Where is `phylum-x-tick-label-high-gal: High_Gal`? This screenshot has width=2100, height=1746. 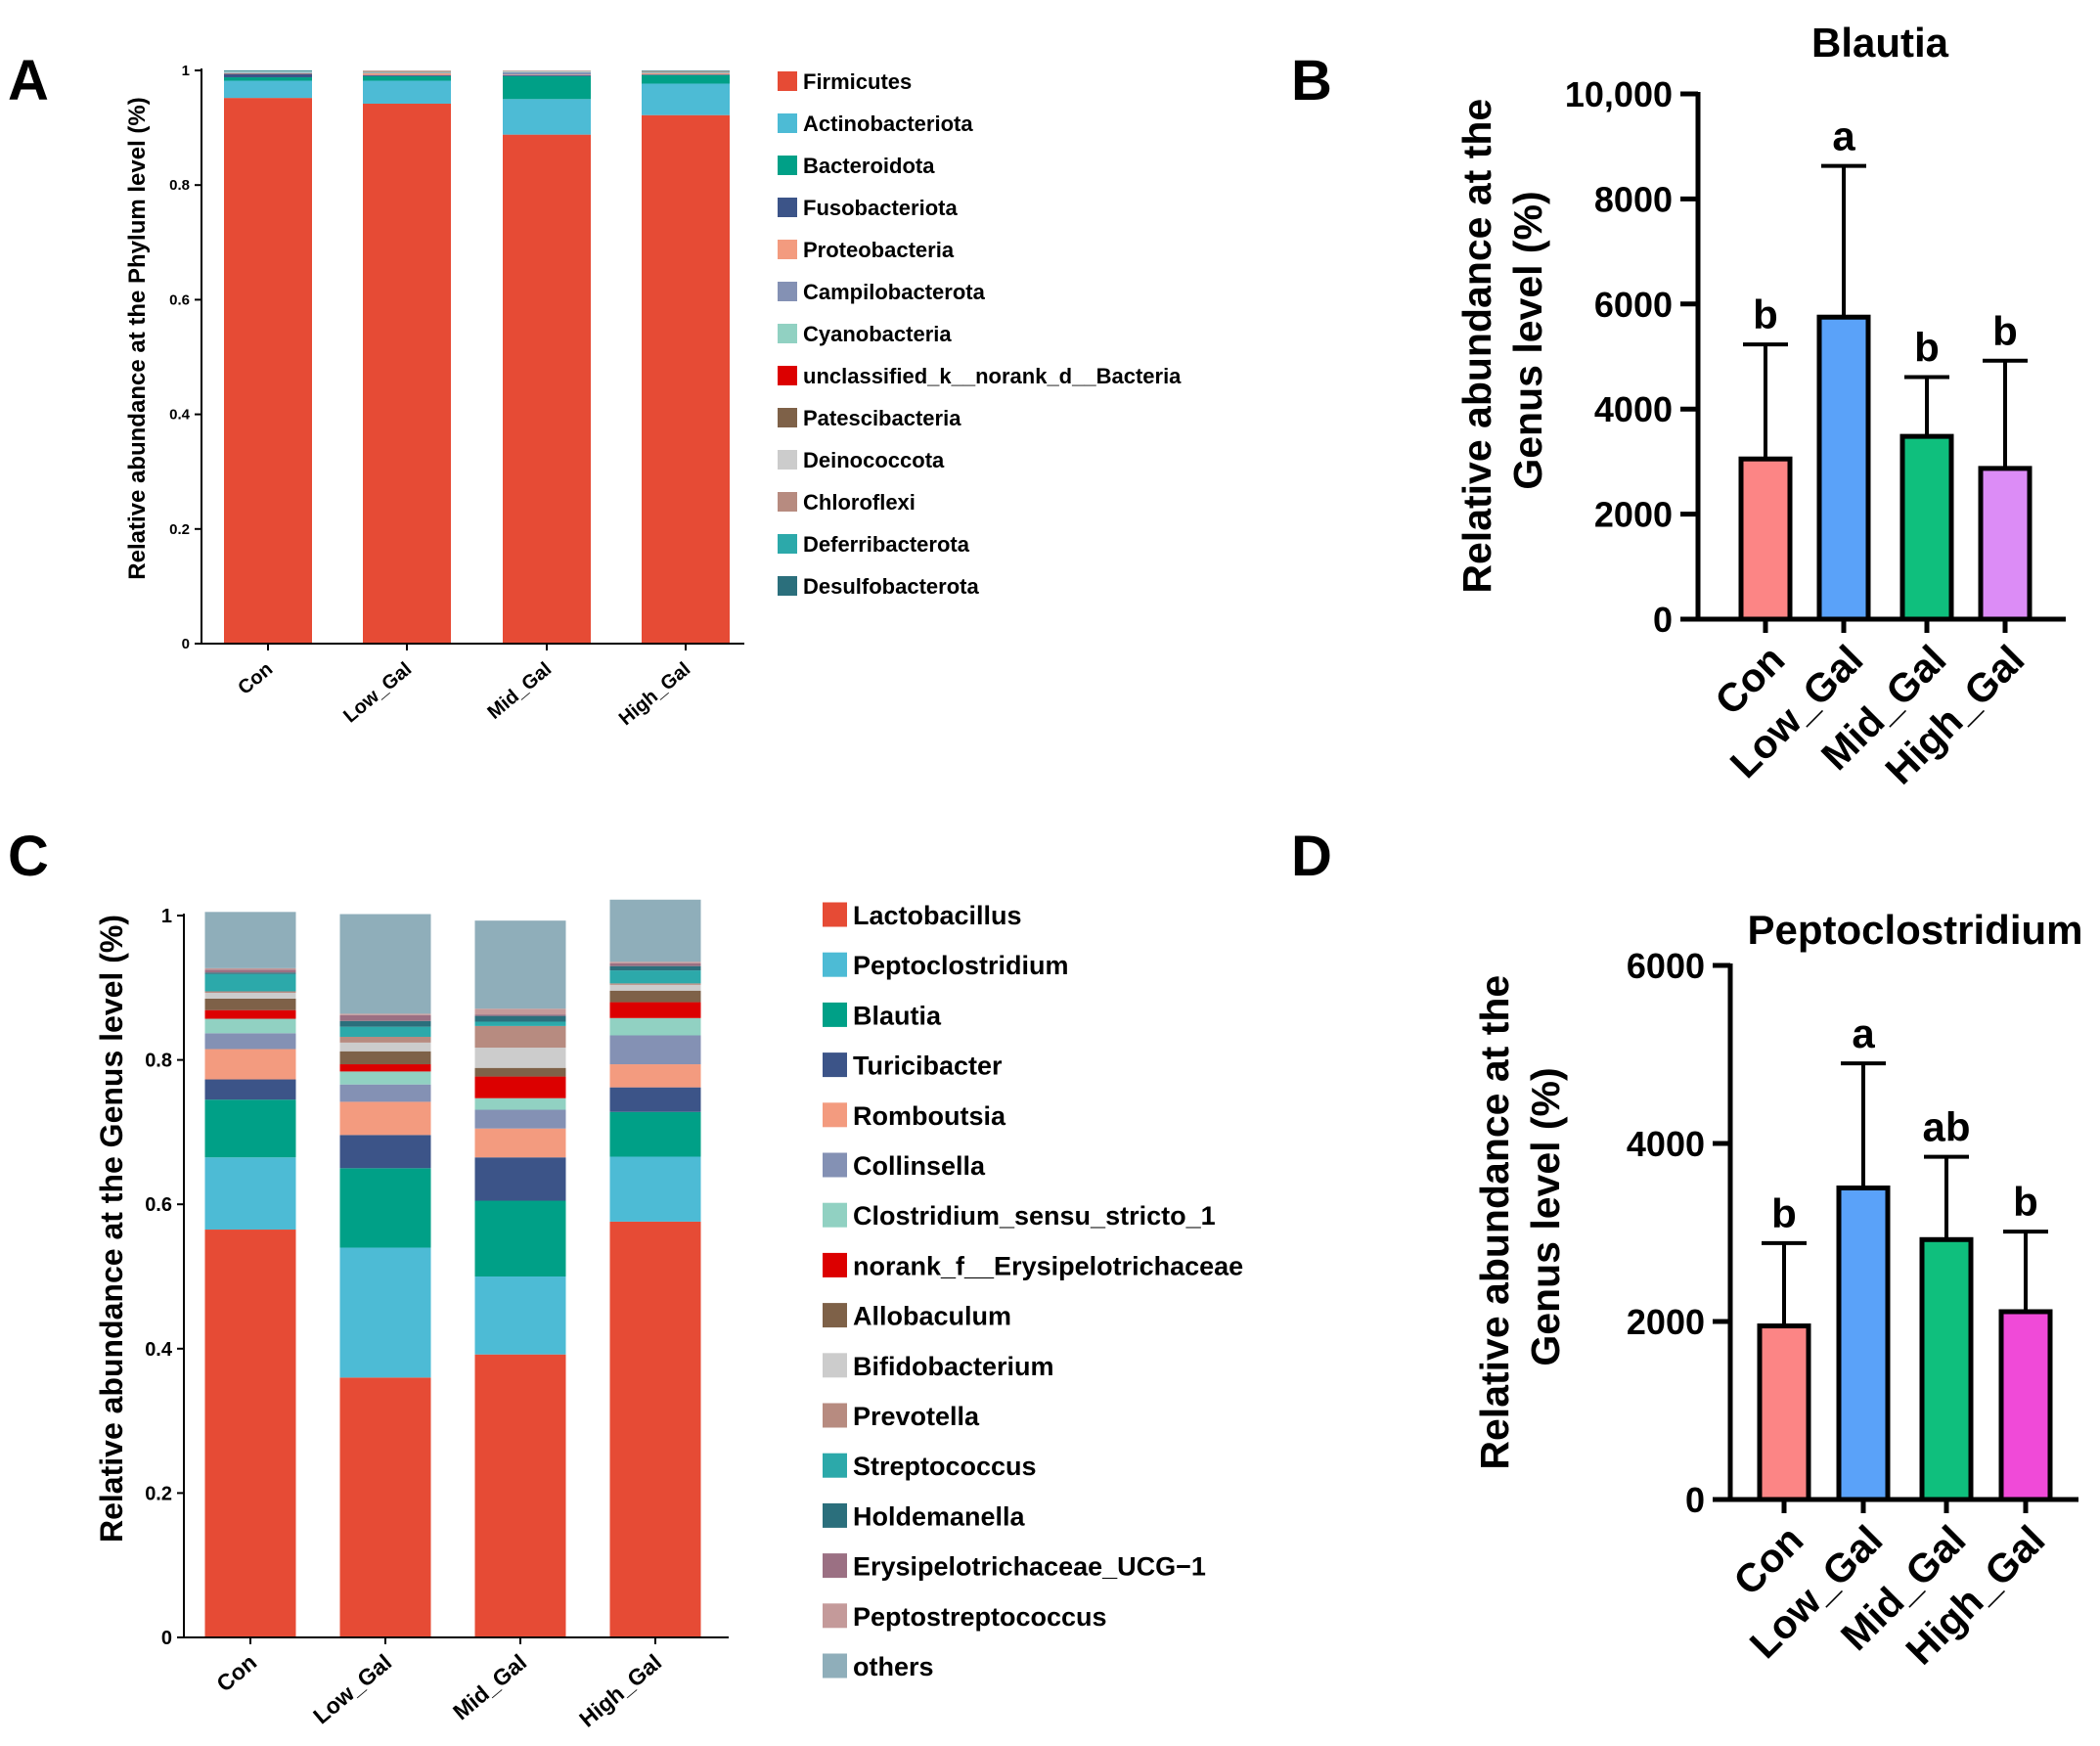
phylum-x-tick-label-high-gal: High_Gal is located at coordinates (654, 694).